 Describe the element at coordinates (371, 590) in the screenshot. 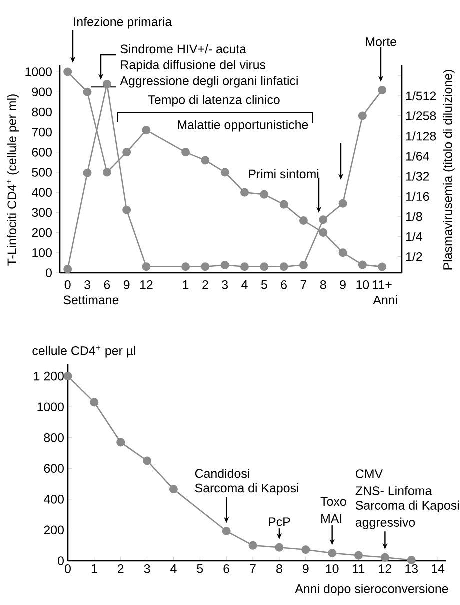

I see `x-axis-title: Anni dopo sieroconversione` at that location.